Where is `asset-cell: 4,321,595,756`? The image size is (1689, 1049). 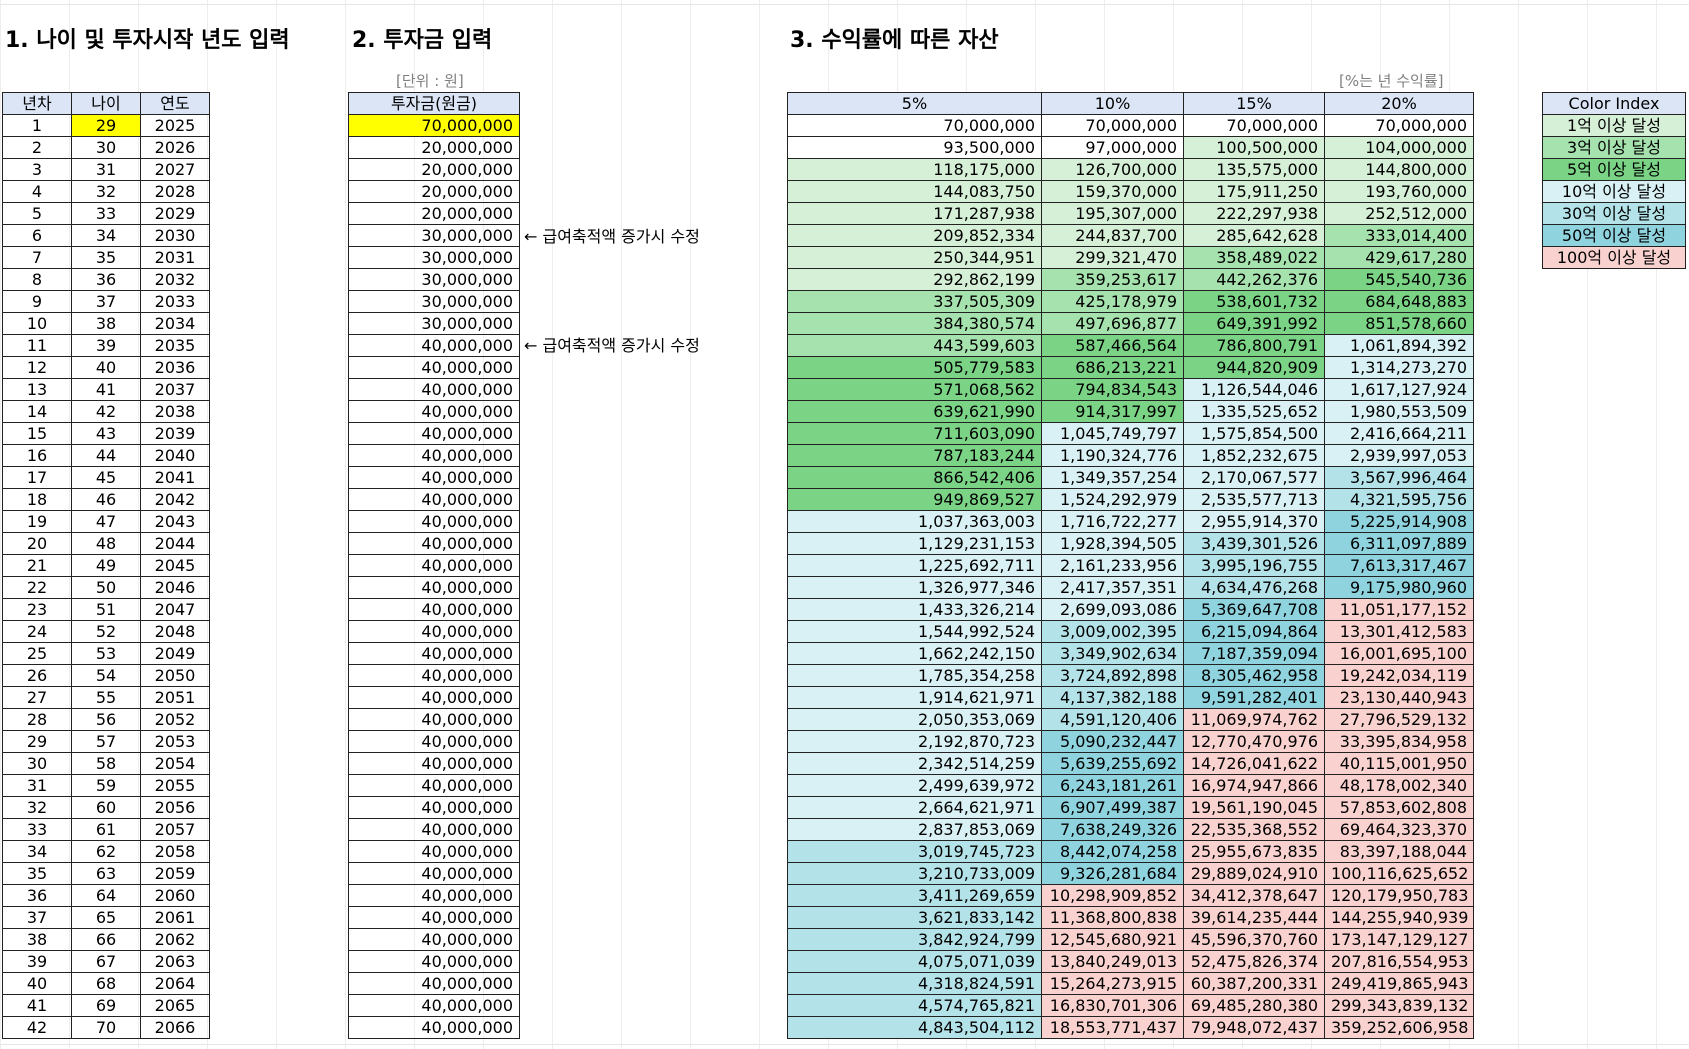 asset-cell: 4,321,595,756 is located at coordinates (1399, 499).